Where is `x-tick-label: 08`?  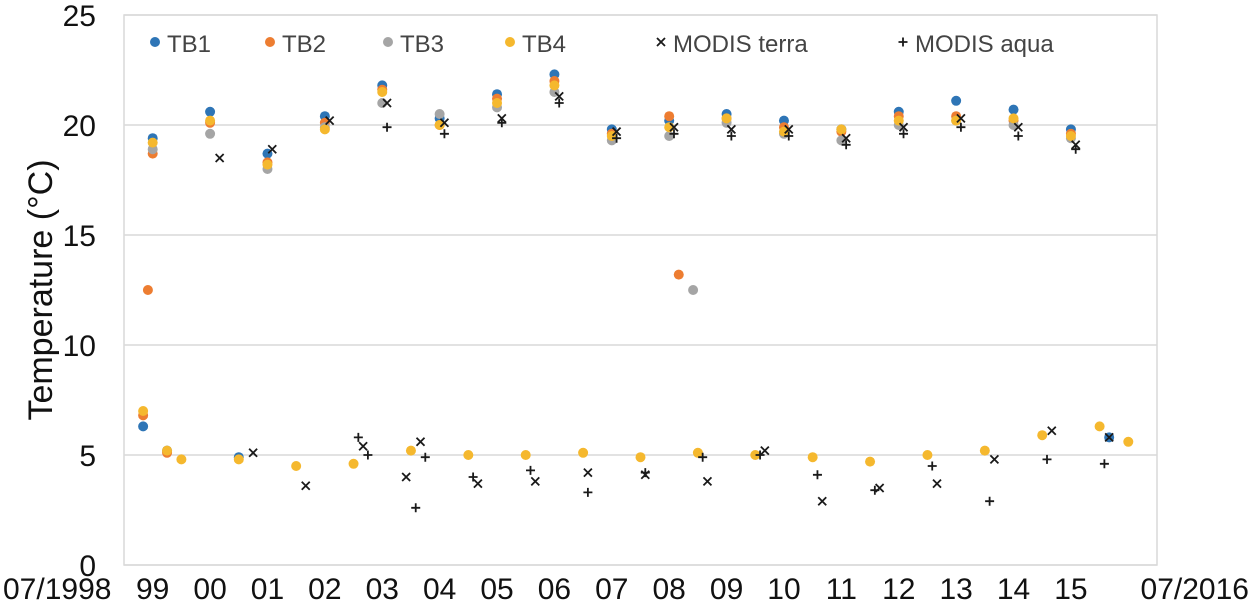 x-tick-label: 08 is located at coordinates (669, 589).